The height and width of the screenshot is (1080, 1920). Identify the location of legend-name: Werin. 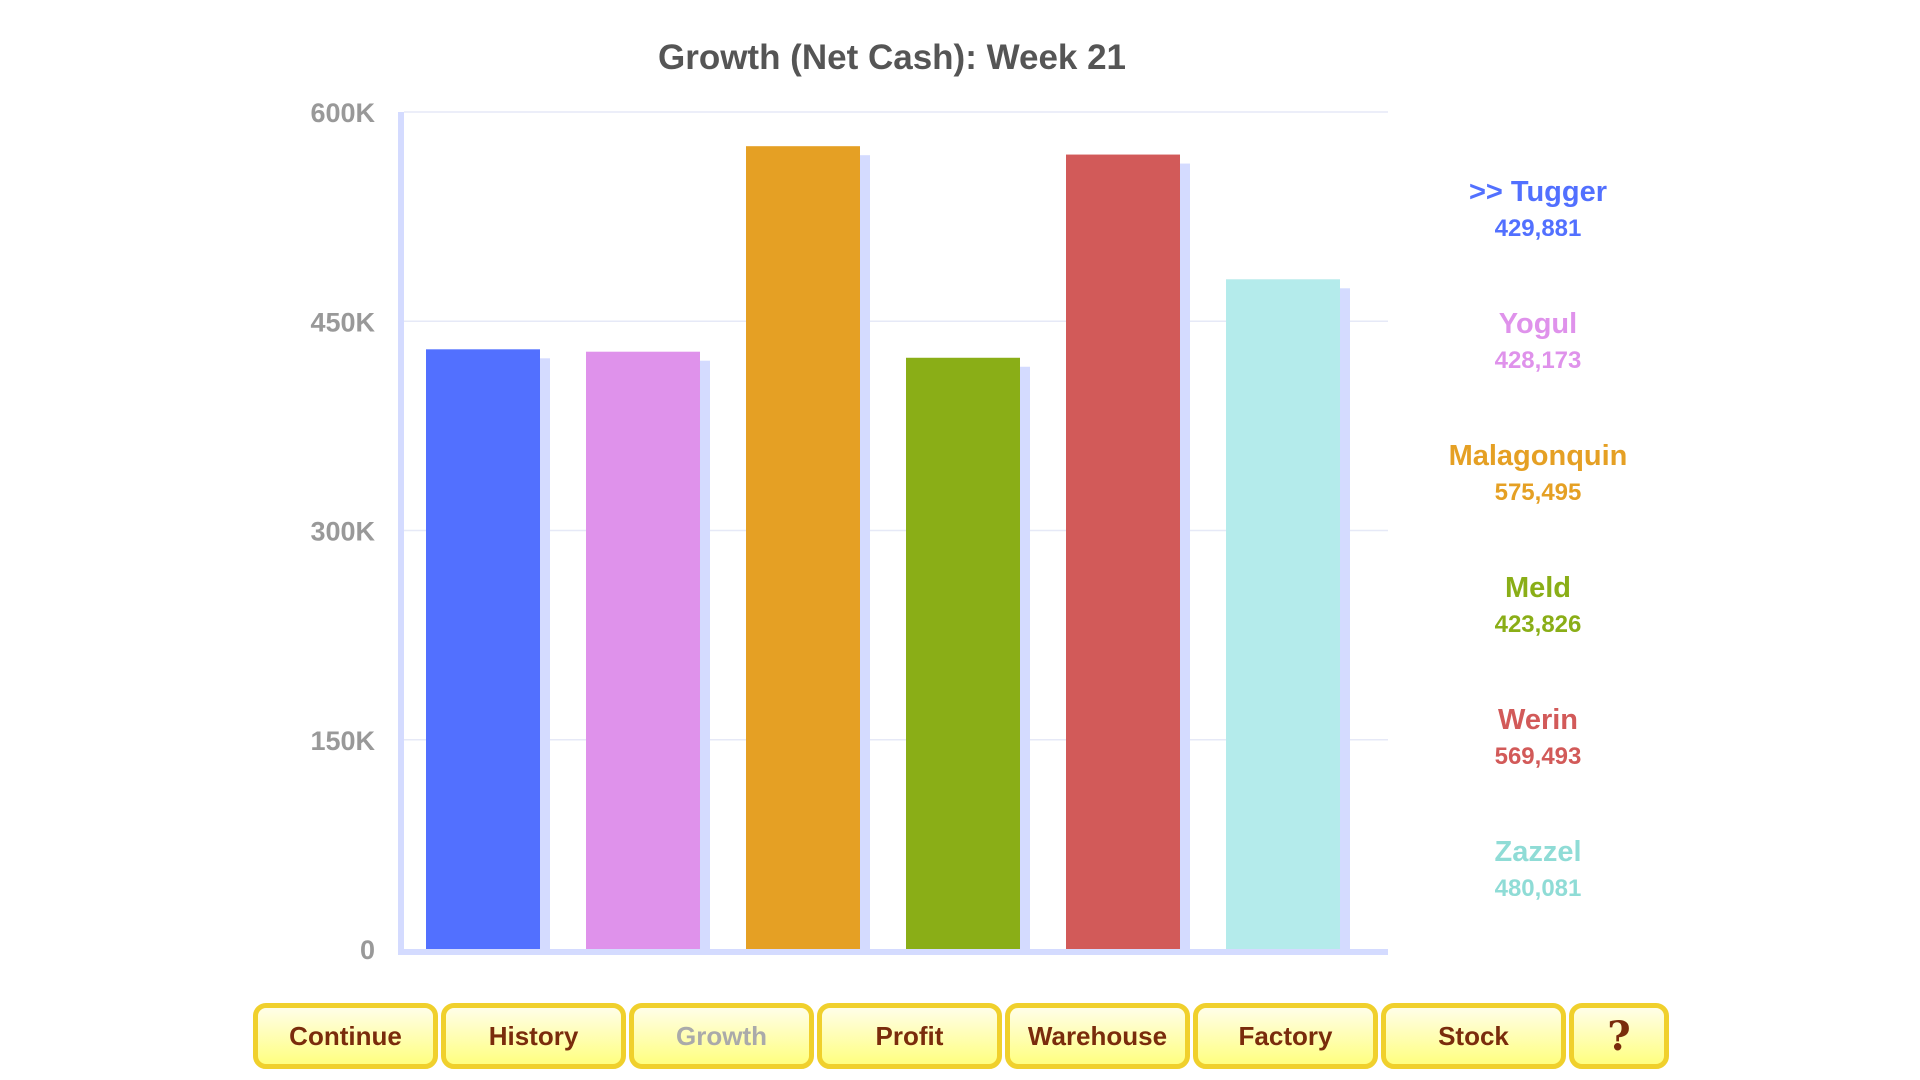
(1538, 720).